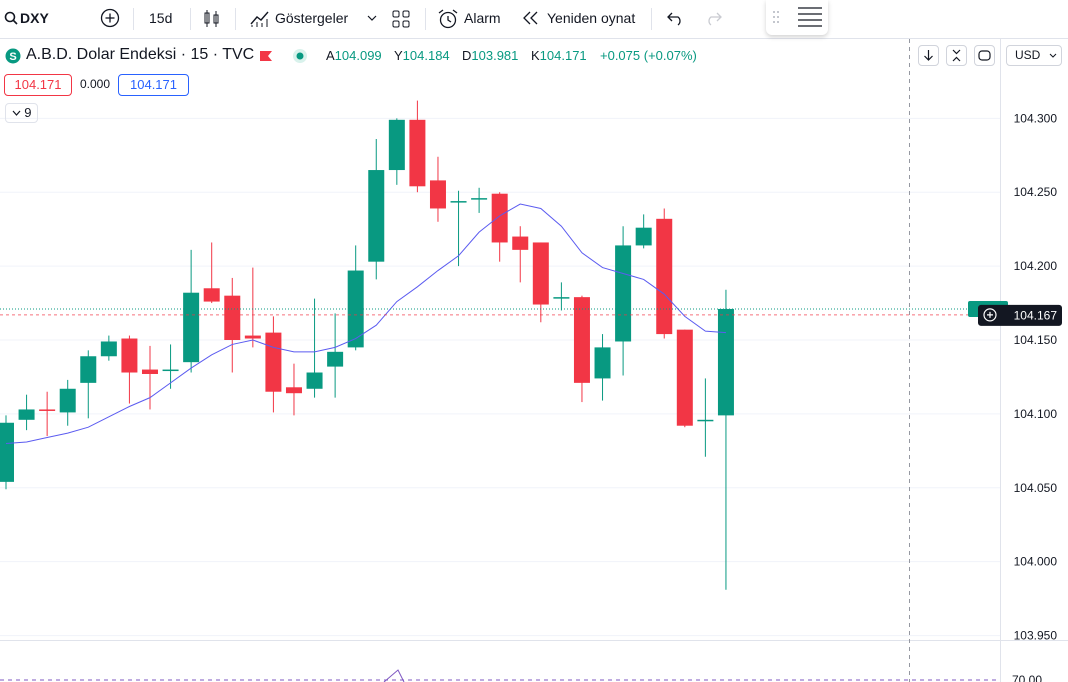 The width and height of the screenshot is (1068, 682). What do you see at coordinates (448, 19) in the screenshot?
I see `alert-icon` at bounding box center [448, 19].